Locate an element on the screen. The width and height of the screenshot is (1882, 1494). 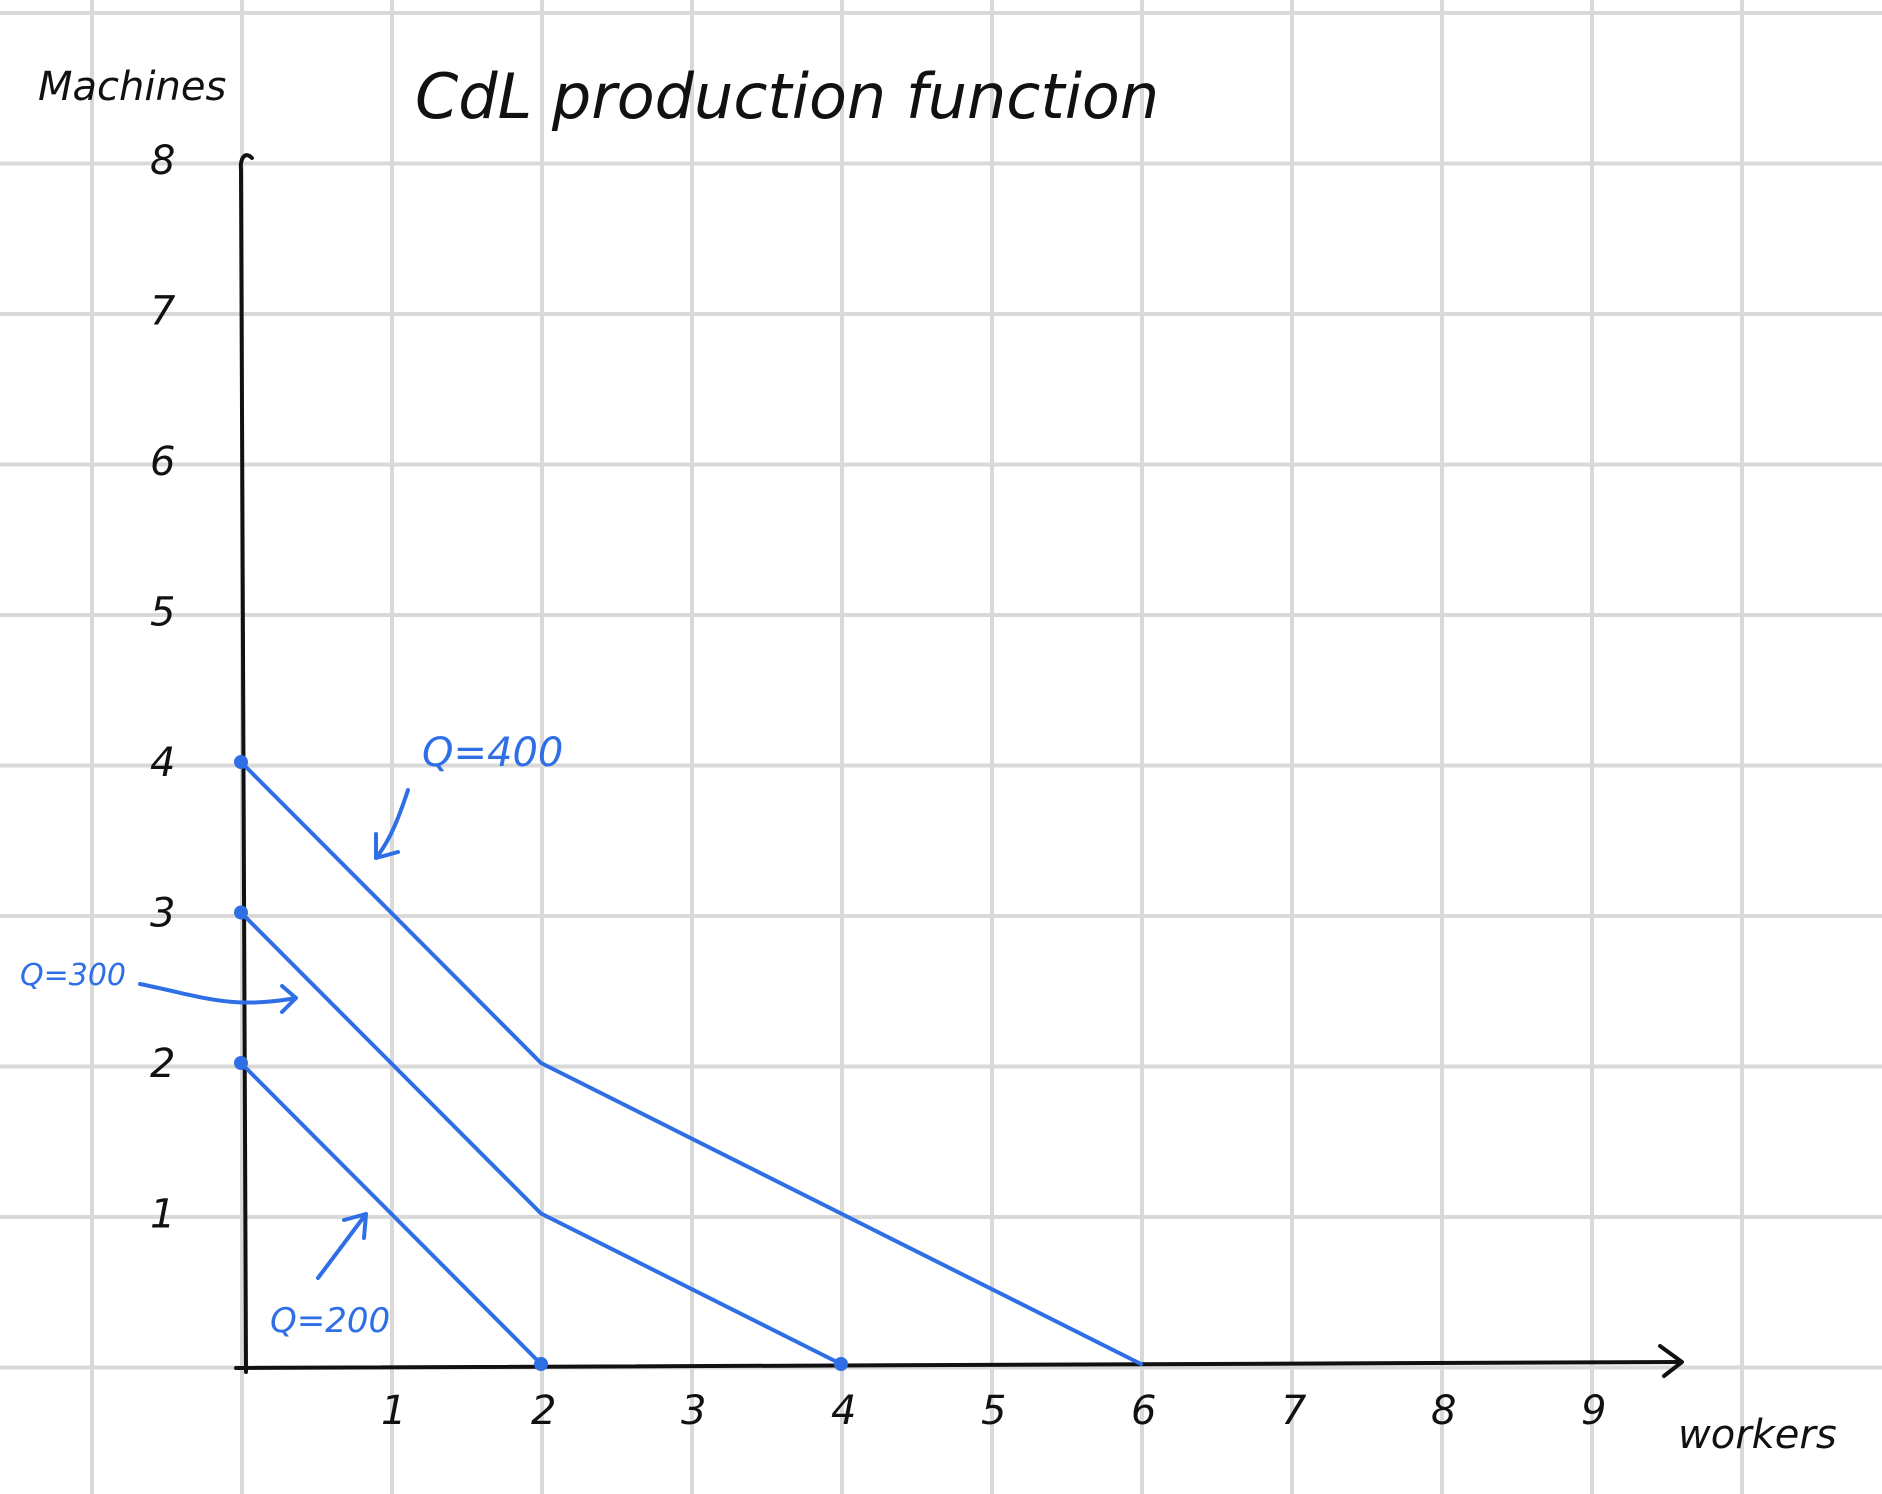
y-axis is located at coordinates (246, 763).